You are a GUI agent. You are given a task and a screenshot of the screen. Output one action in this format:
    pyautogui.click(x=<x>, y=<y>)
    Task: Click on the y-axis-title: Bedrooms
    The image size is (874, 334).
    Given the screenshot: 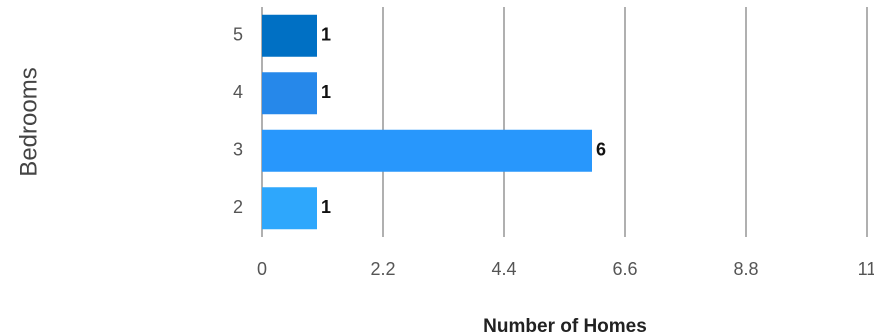 What is the action you would take?
    pyautogui.click(x=28, y=121)
    